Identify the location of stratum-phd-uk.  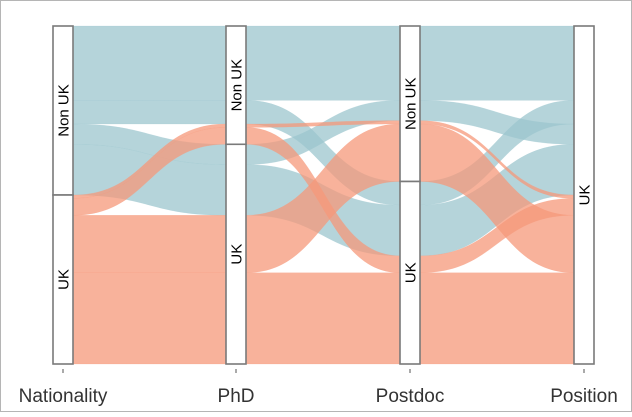
(236, 254).